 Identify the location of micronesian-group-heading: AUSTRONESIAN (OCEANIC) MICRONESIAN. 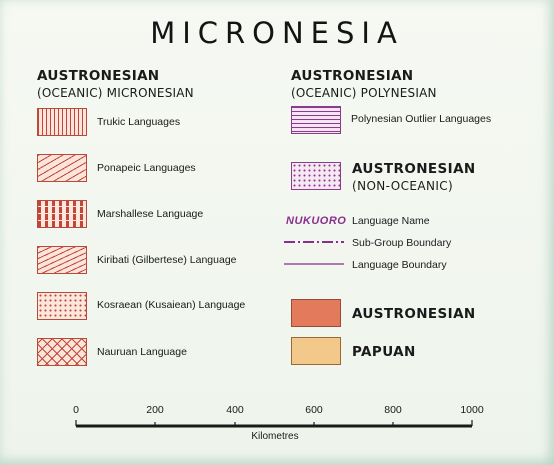
(115, 85).